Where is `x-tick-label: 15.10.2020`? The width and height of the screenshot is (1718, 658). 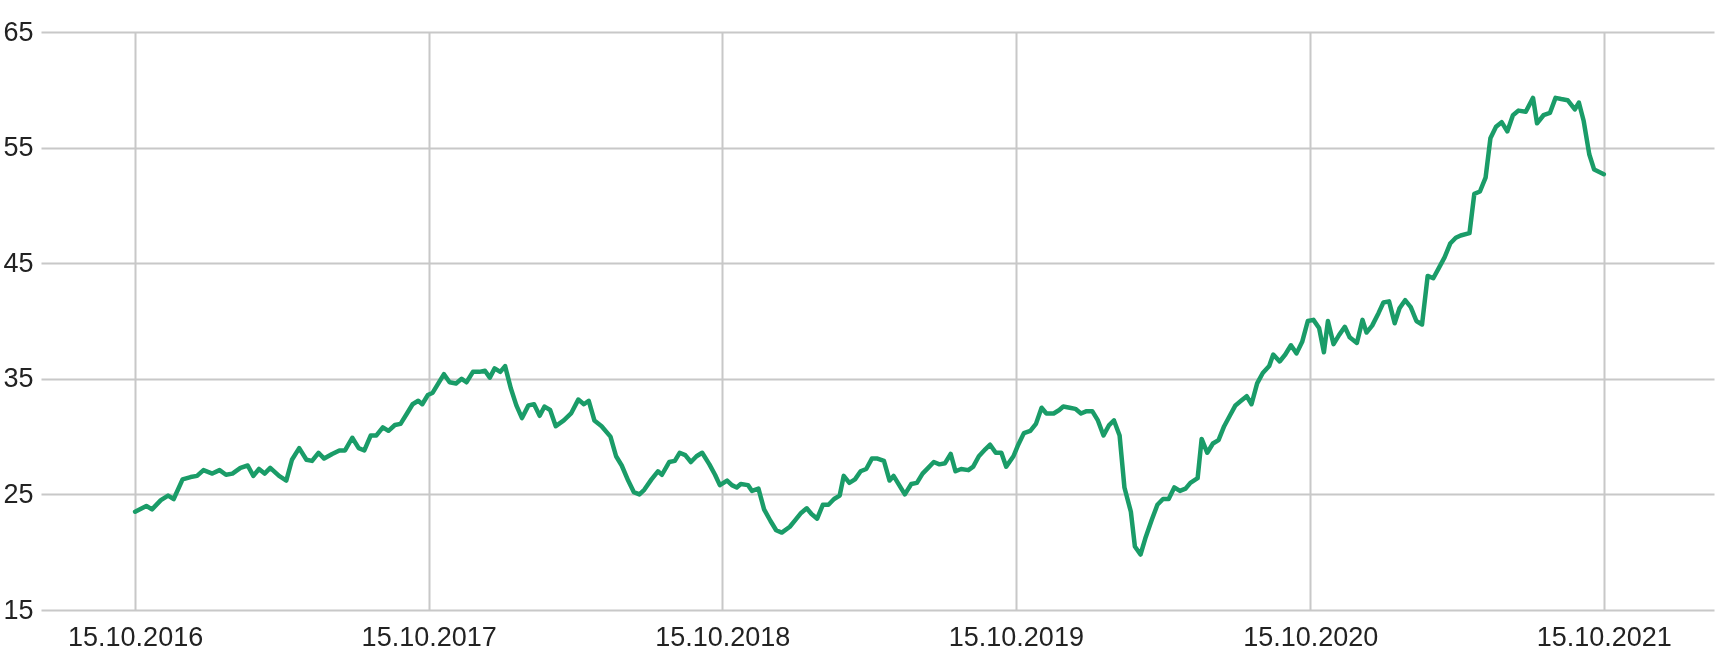
x-tick-label: 15.10.2020 is located at coordinates (1311, 636).